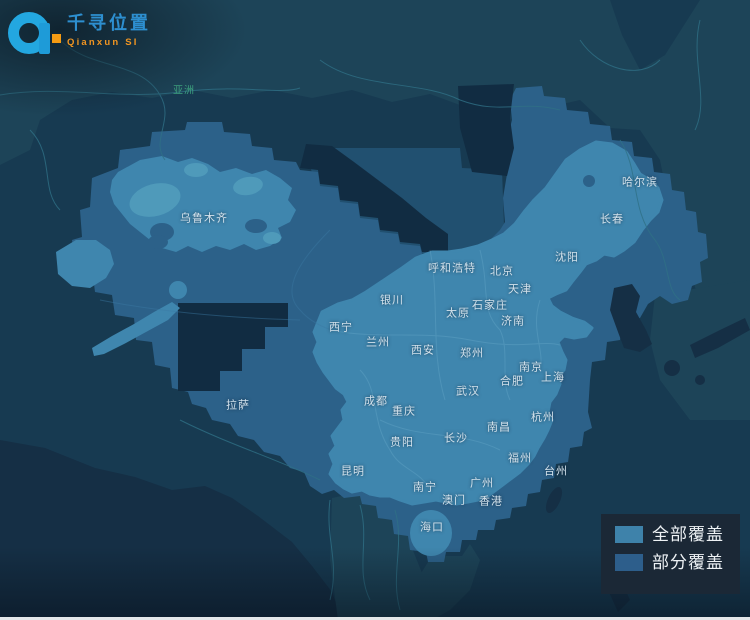 This screenshot has height=620, width=750. I want to click on uncovered-mongolia-wedge, so click(374, 198).